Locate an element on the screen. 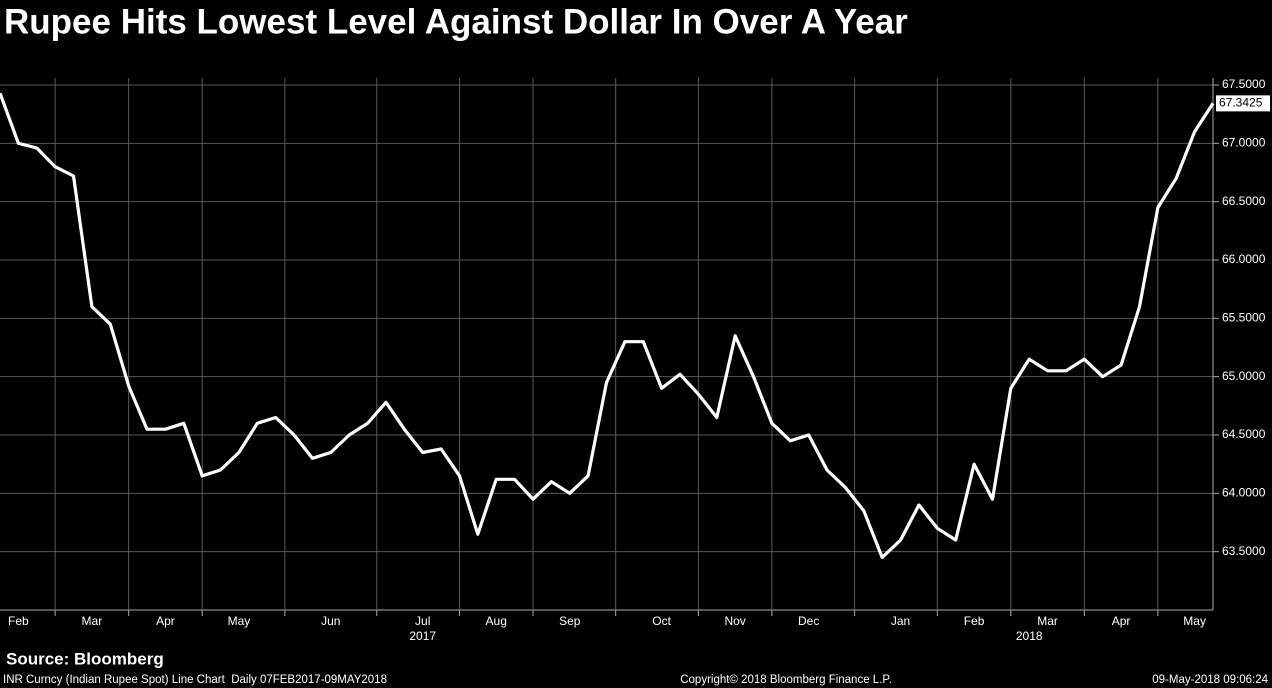  source: Source: Bloomberg is located at coordinates (85, 658).